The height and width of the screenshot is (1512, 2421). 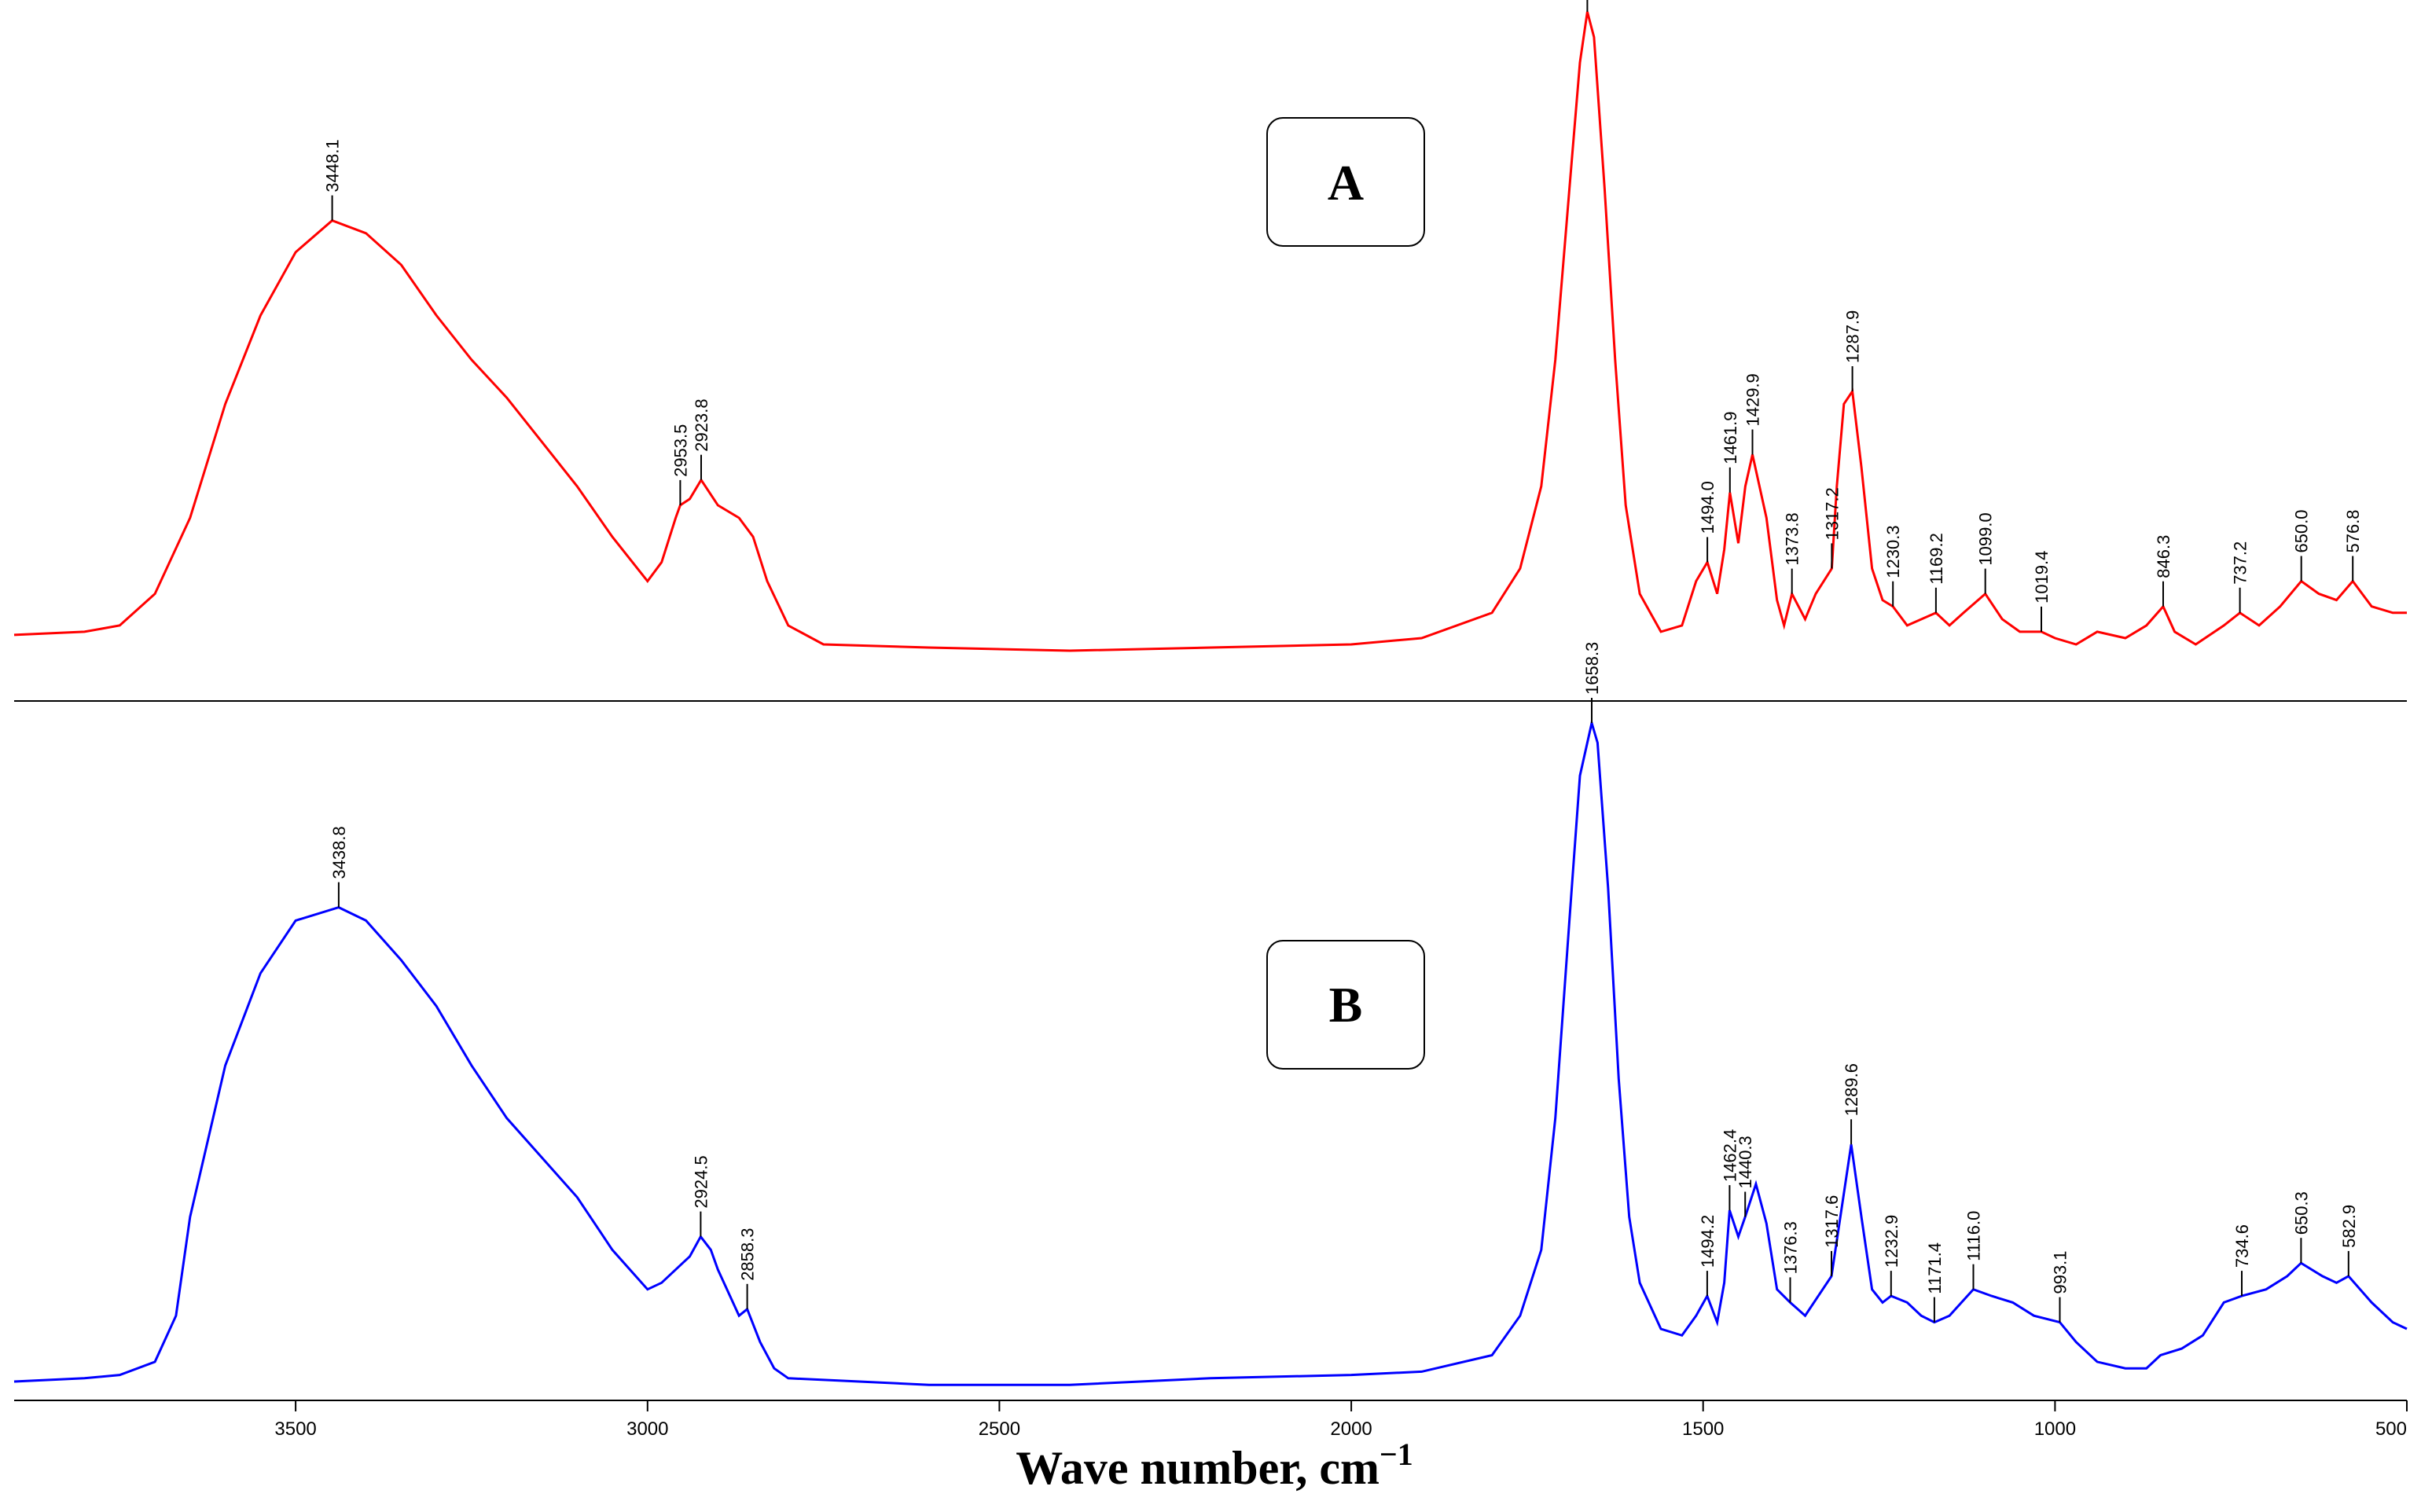 What do you see at coordinates (339, 853) in the screenshot?
I see `peak-label-B-0: 3438.8` at bounding box center [339, 853].